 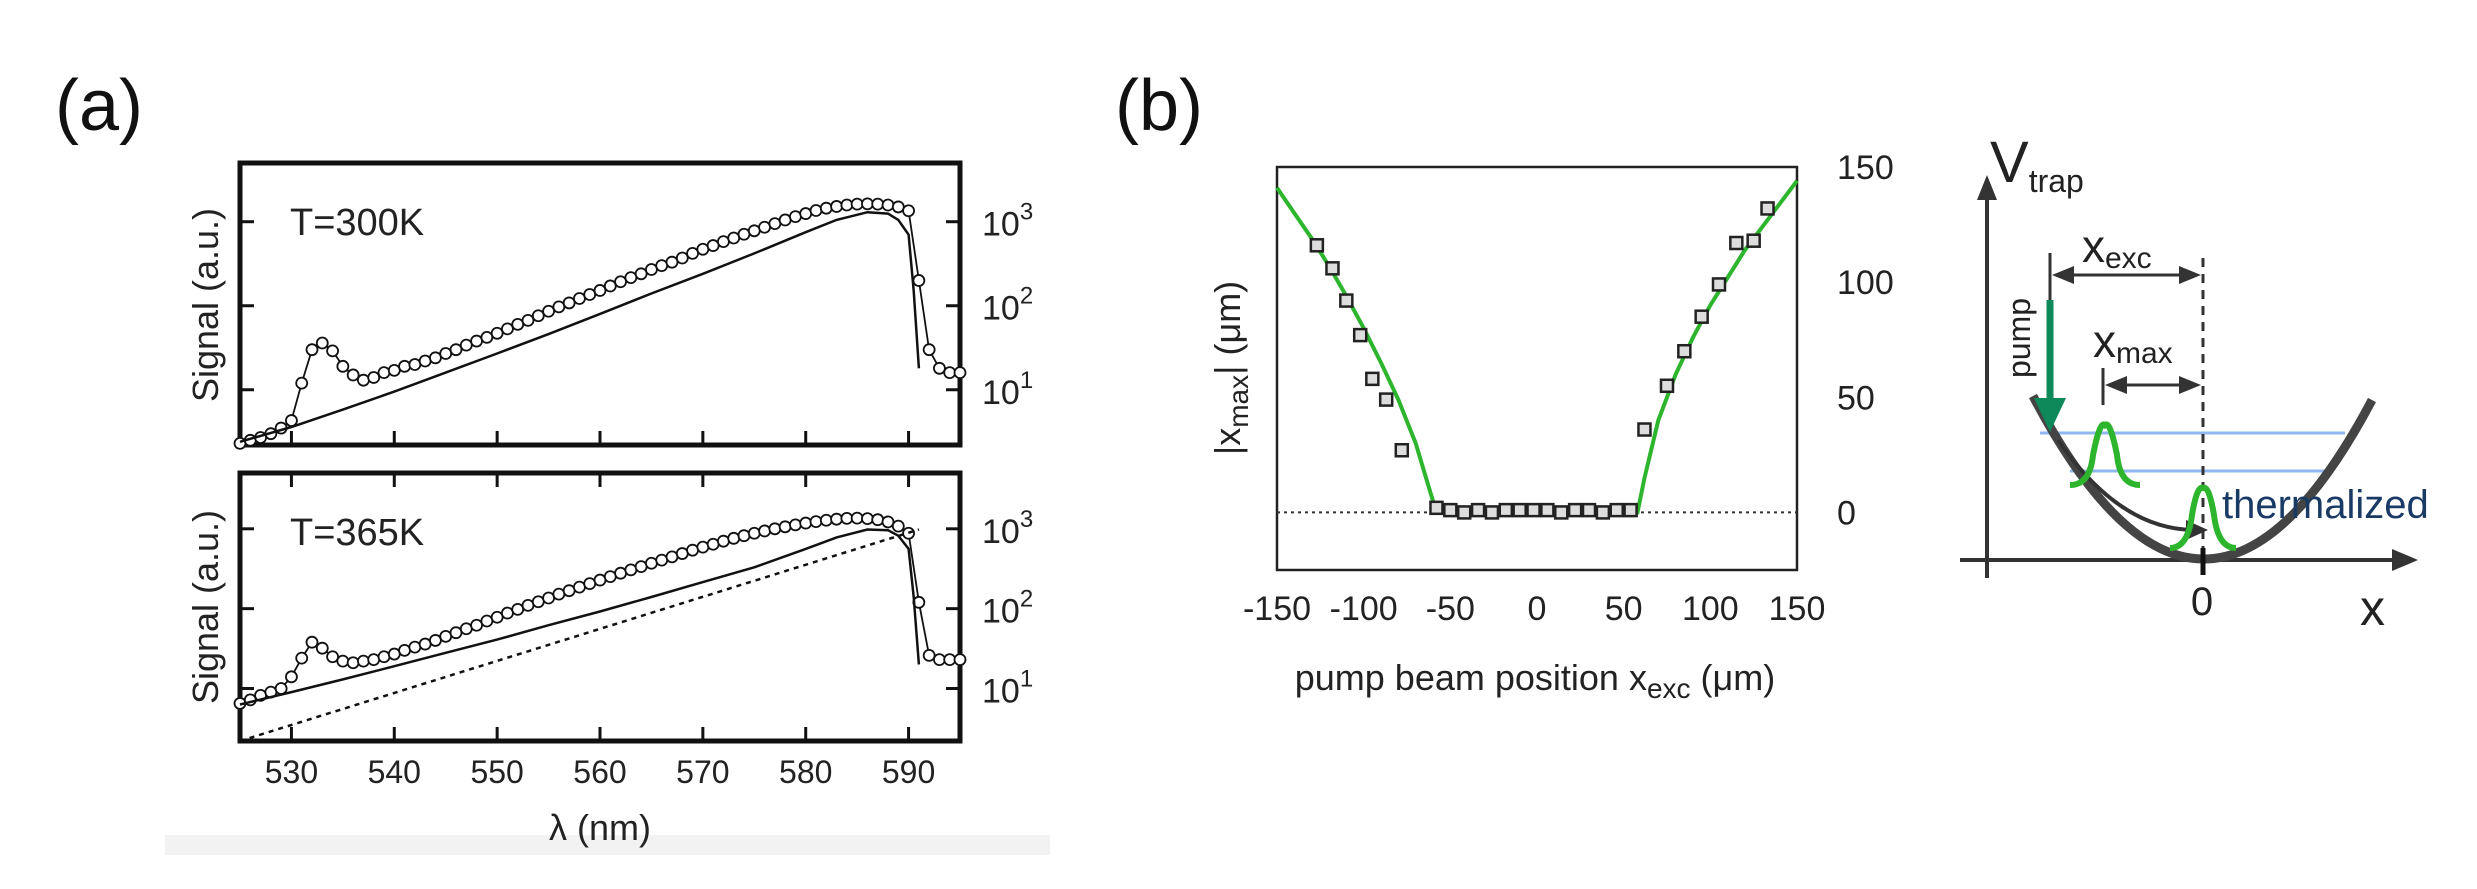 What do you see at coordinates (2063, 275) in the screenshot?
I see `x-exc-arrowhead-left` at bounding box center [2063, 275].